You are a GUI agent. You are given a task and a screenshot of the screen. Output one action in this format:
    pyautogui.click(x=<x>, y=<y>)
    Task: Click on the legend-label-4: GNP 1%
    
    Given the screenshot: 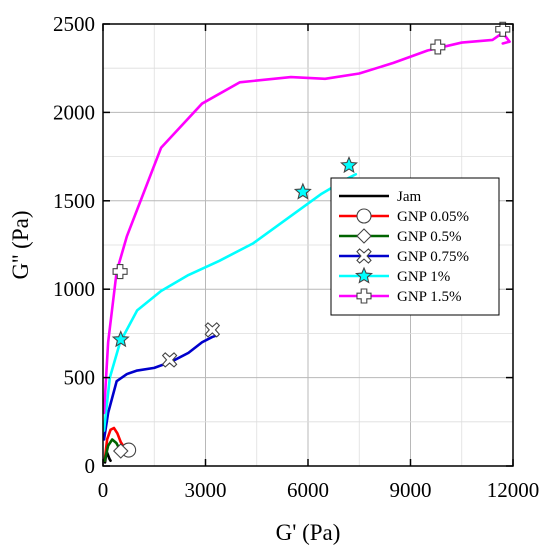 What is the action you would take?
    pyautogui.click(x=423, y=277)
    